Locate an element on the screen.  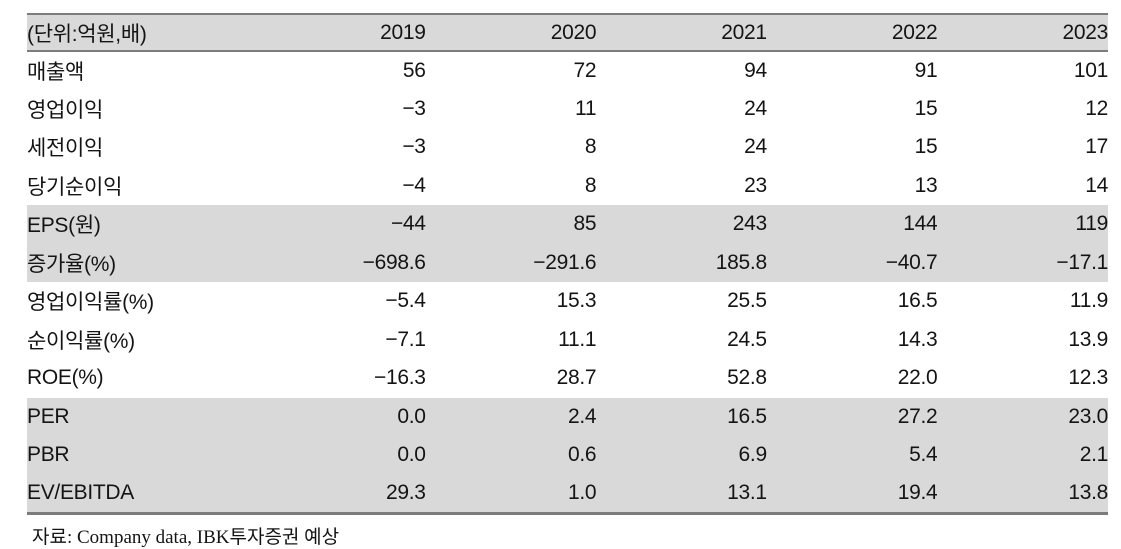
year-column-header: 2021 is located at coordinates (681, 33).